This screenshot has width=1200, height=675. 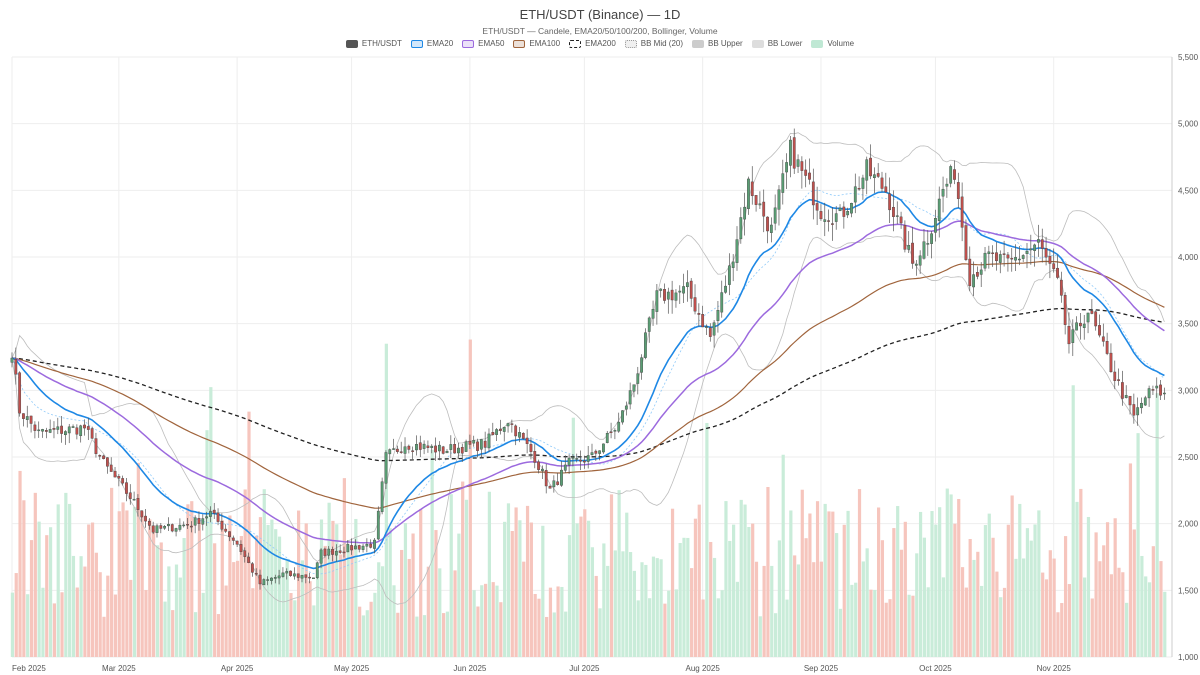 I want to click on legend-item: BB Upper, so click(x=717, y=43).